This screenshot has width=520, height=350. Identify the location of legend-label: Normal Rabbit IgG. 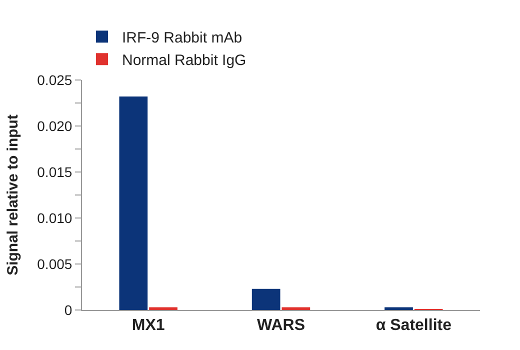
(184, 60).